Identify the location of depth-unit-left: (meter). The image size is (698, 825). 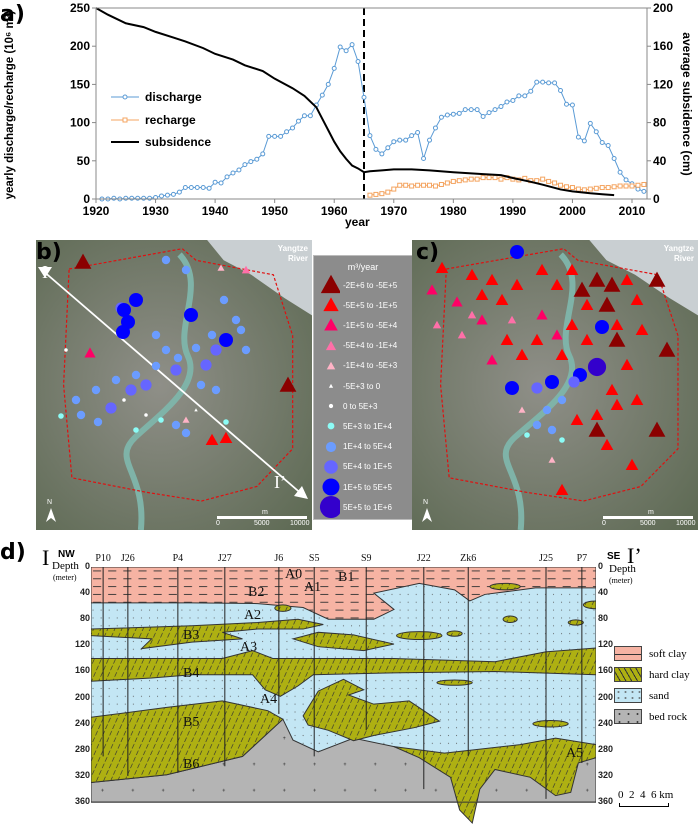
(65, 577).